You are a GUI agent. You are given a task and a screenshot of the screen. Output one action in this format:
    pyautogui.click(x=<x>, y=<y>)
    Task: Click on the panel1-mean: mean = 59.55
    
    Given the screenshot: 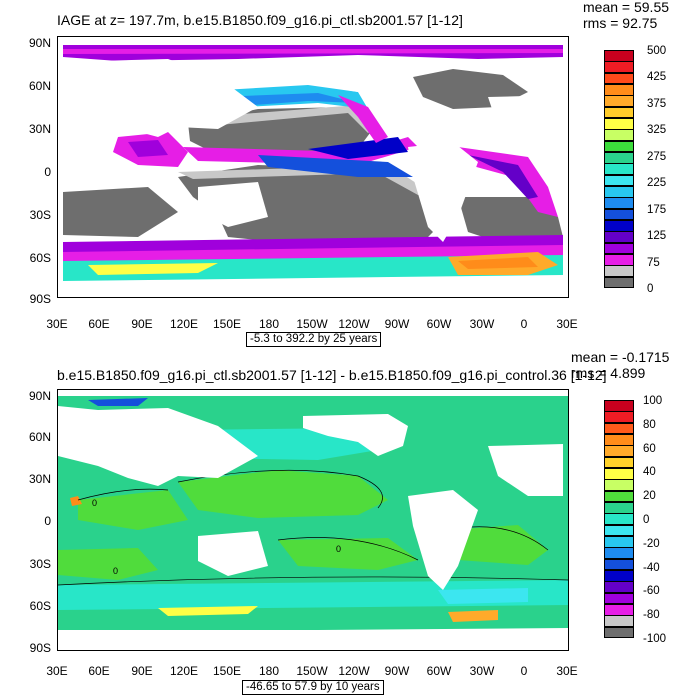 What is the action you would take?
    pyautogui.click(x=626, y=7)
    